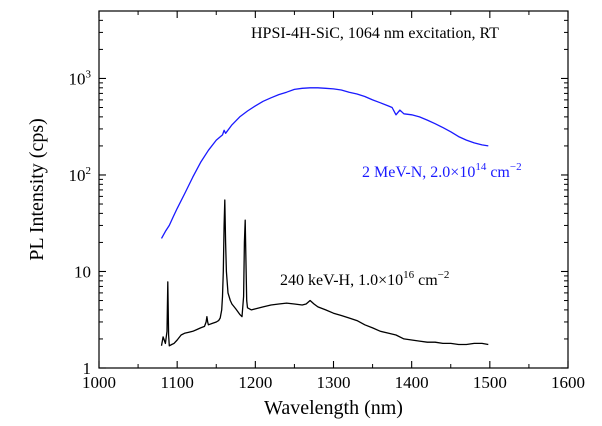  Describe the element at coordinates (80, 223) in the screenshot. I see `y-tick-labels: 1 10 10² 10³` at that location.